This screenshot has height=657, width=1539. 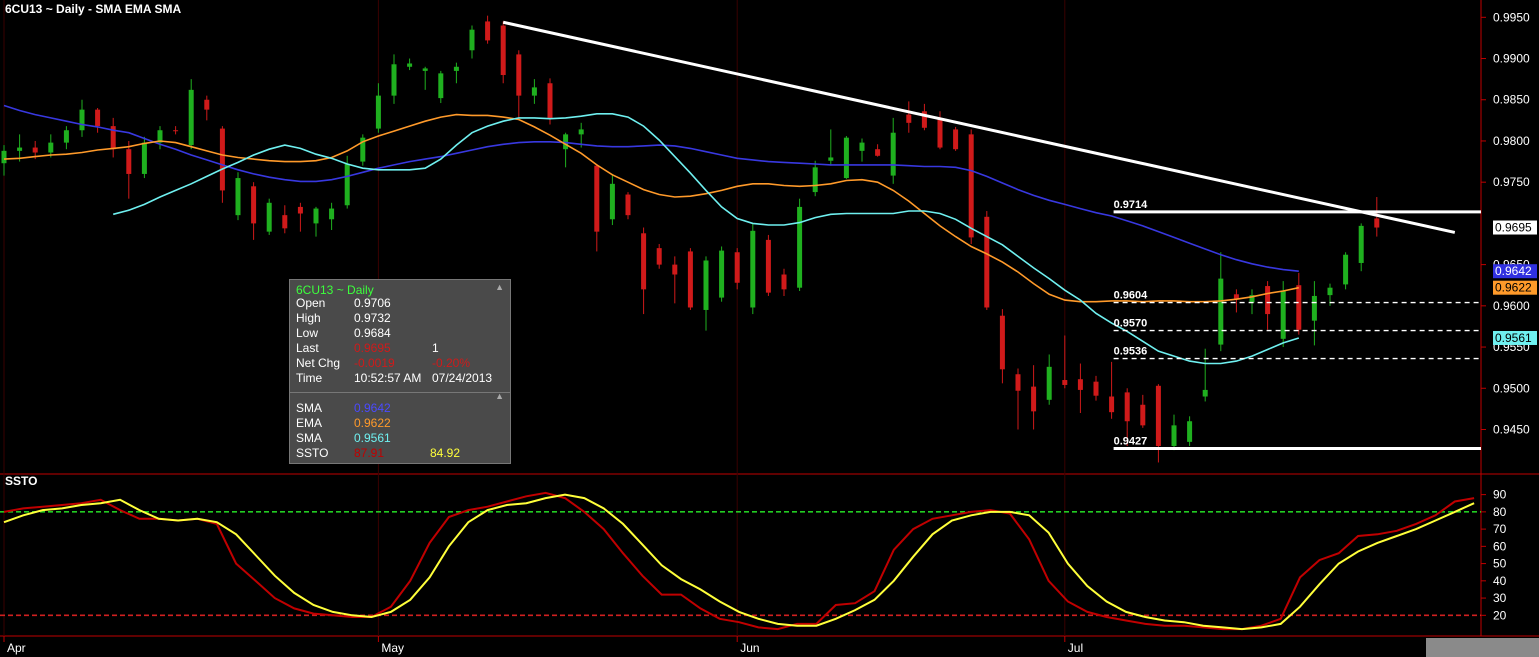 I want to click on fib-level-label: 0.9604, so click(x=1131, y=296).